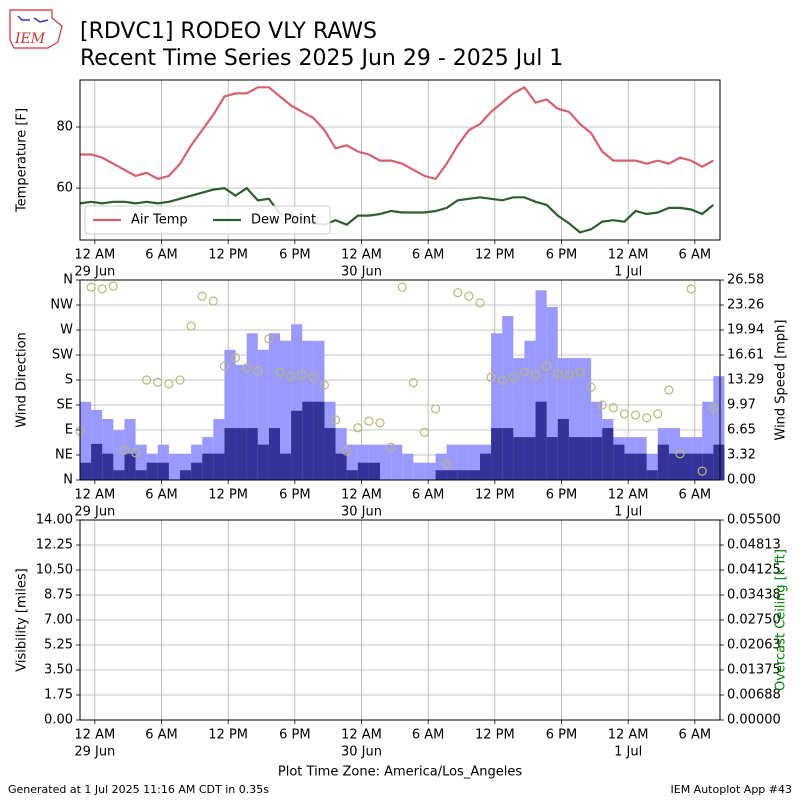 This screenshot has height=800, width=800. What do you see at coordinates (745, 280) in the screenshot?
I see `y2-tick-label: 26.58` at bounding box center [745, 280].